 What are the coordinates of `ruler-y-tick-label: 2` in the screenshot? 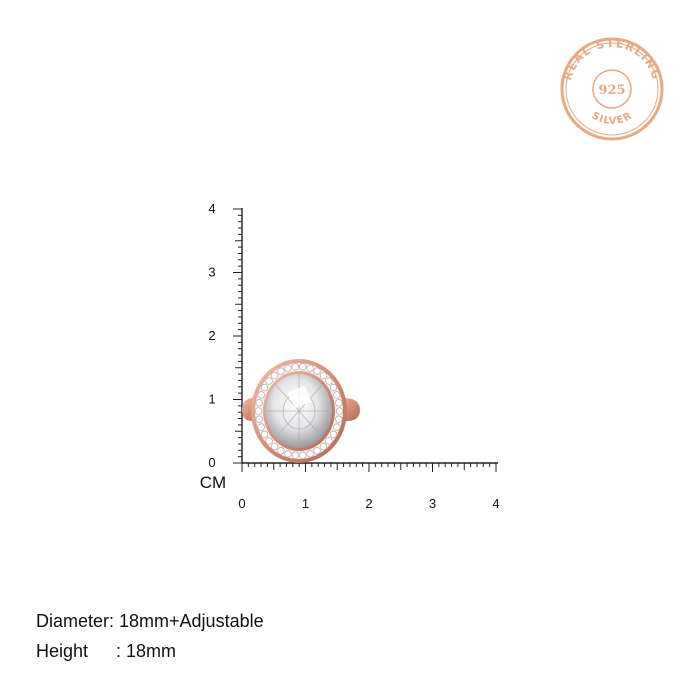 It's located at (211, 335).